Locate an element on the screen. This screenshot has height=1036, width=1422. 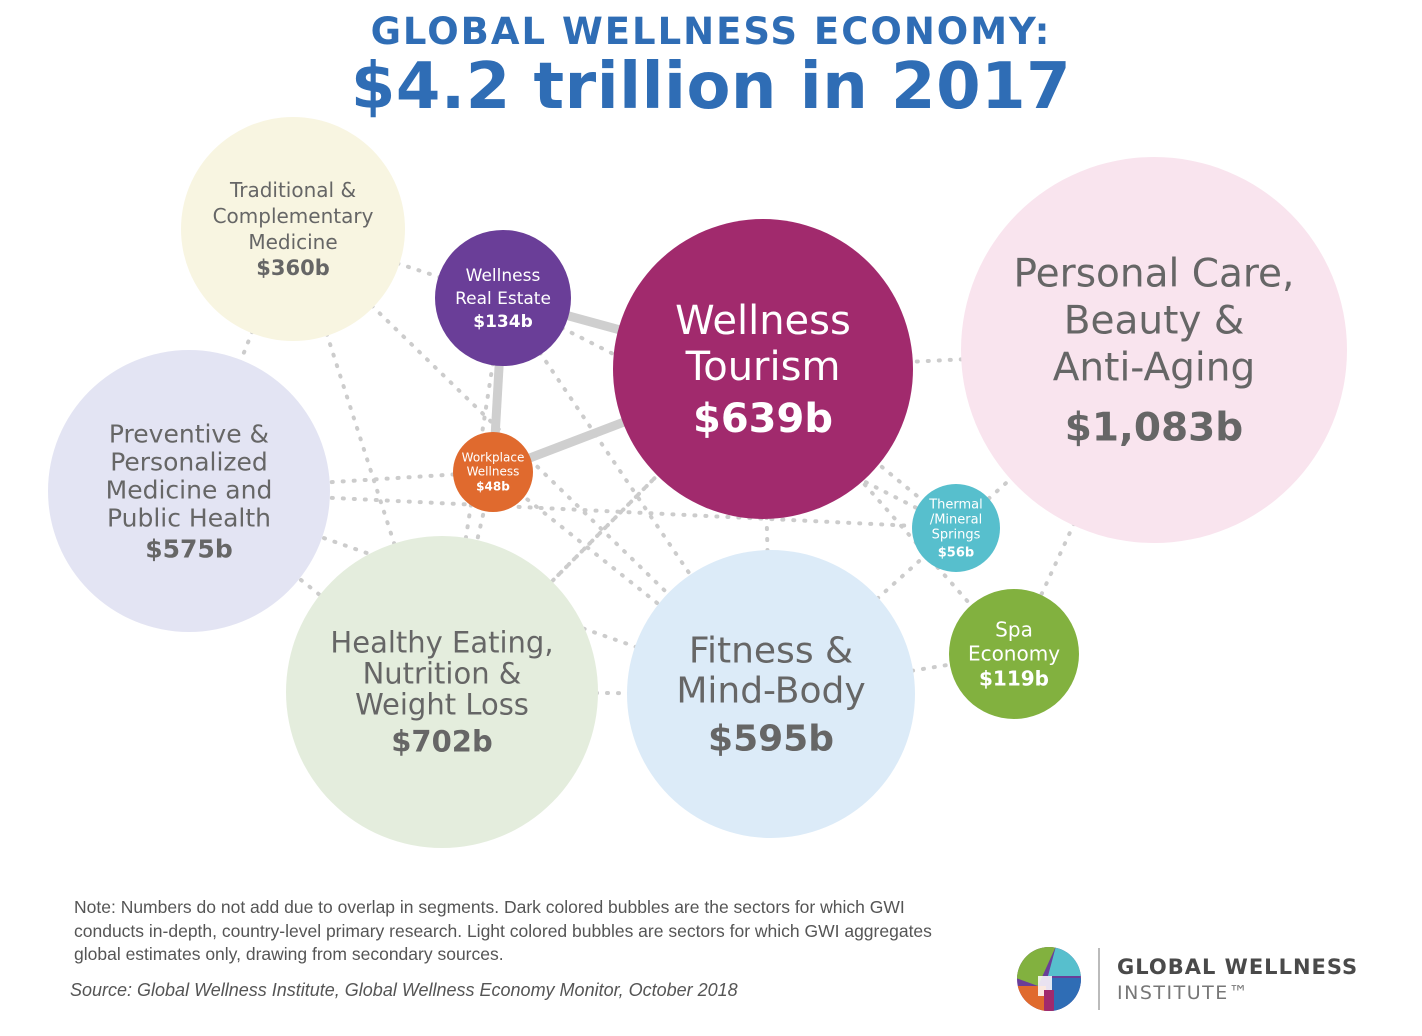
gwi-logo-icon is located at coordinates (1049, 979).